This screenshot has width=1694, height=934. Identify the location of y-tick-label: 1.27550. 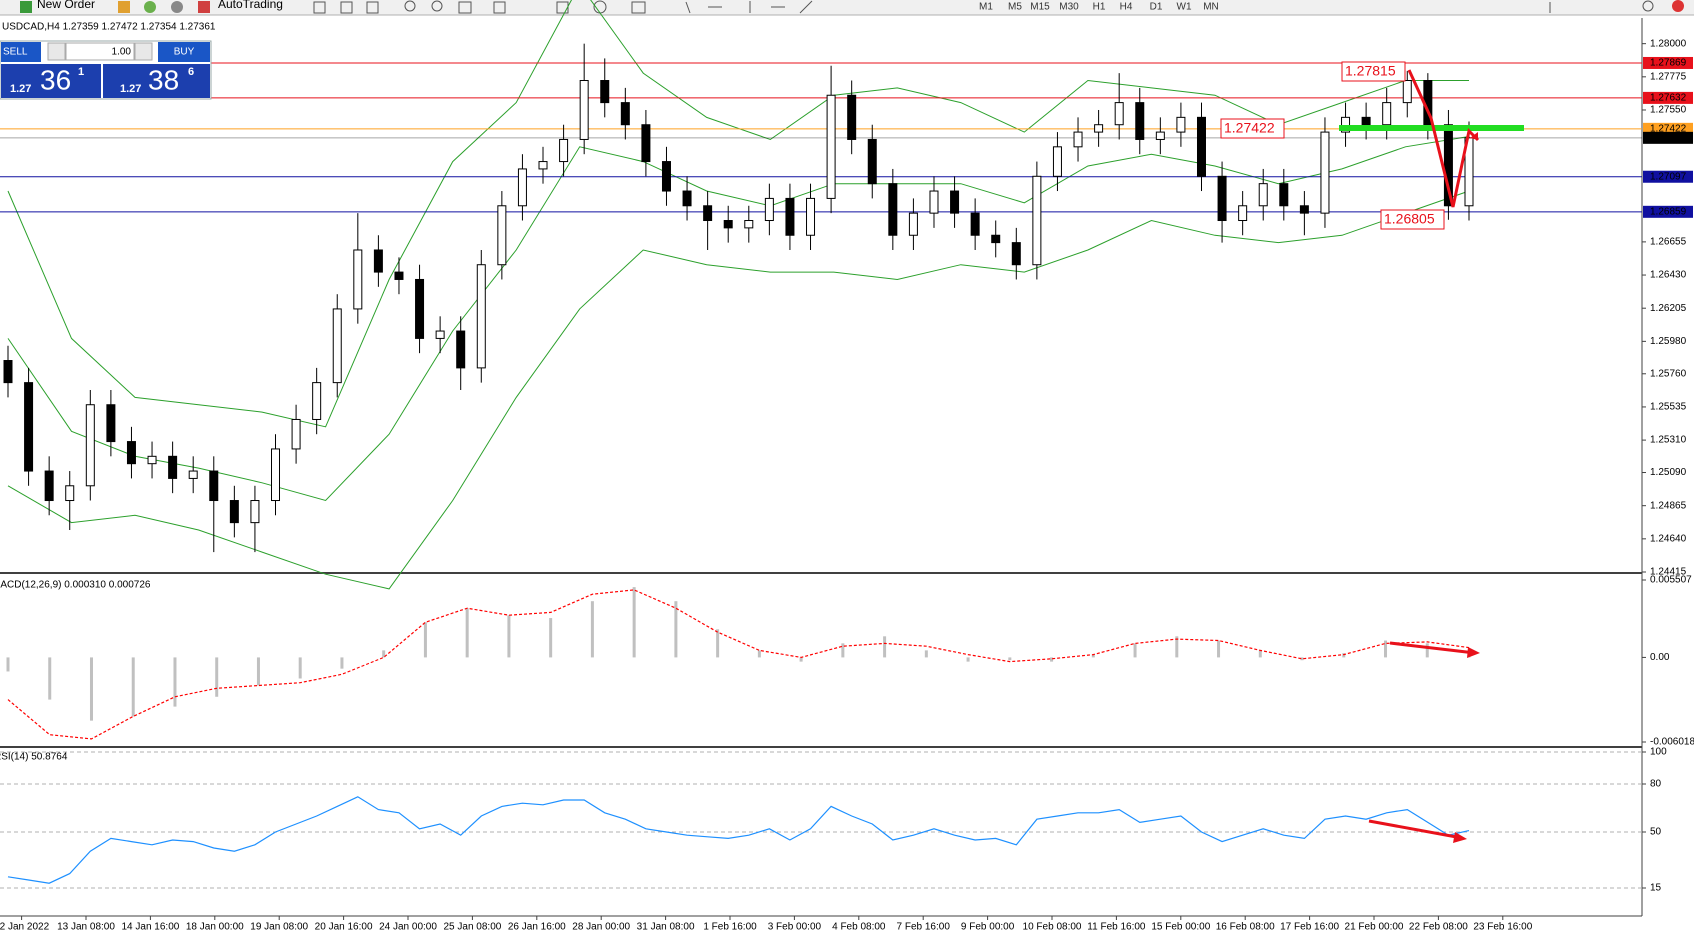
(1668, 110).